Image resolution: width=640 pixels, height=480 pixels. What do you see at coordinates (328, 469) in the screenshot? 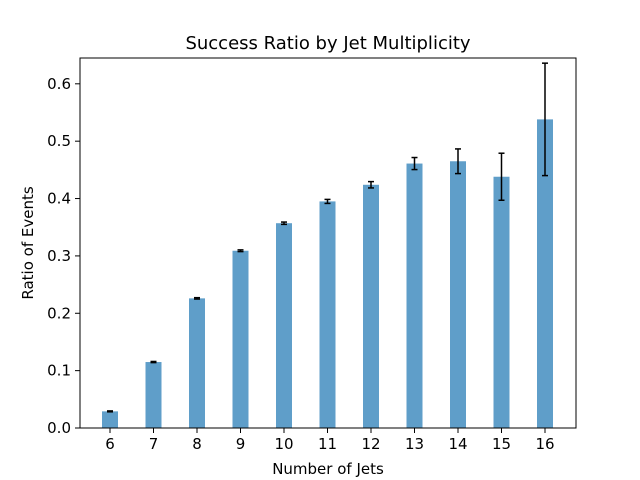
I see `x-axis-title: Number of Jets` at bounding box center [328, 469].